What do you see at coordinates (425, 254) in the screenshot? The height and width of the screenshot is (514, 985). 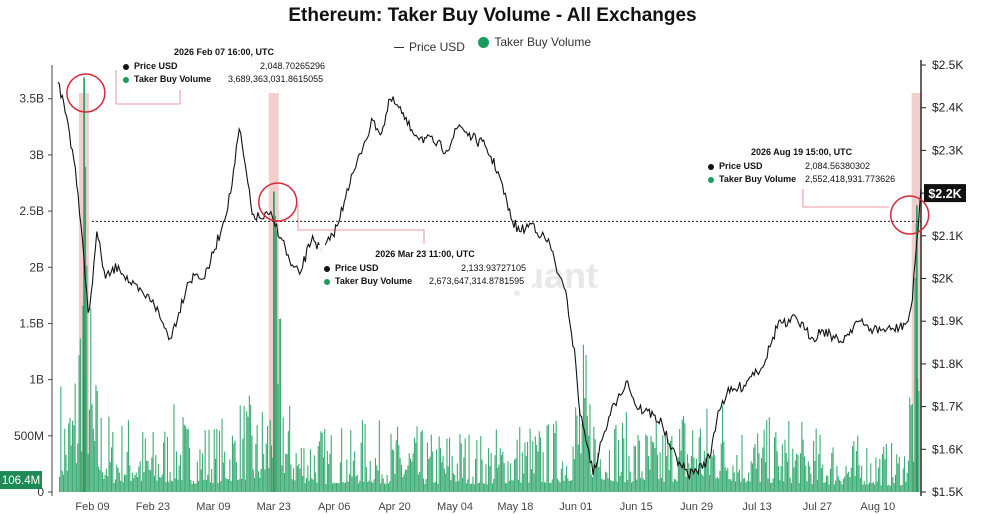 I see `tooltip-time: 2026 Mar 23 11:00, UTC` at bounding box center [425, 254].